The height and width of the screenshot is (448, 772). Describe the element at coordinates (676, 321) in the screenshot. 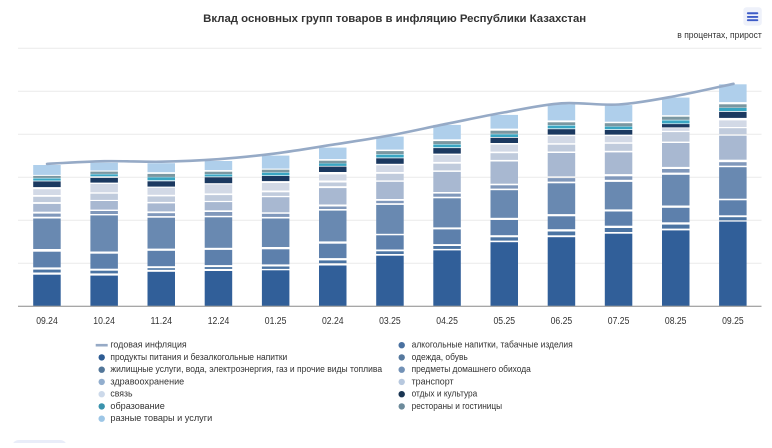

I see `svg-text: 08.25` at that location.